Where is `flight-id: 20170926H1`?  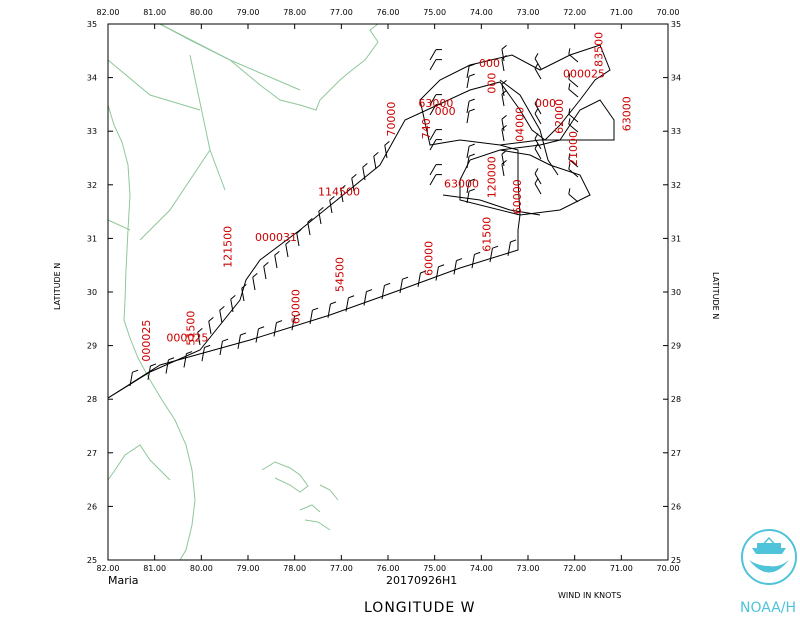 flight-id: 20170926H1 is located at coordinates (421, 580).